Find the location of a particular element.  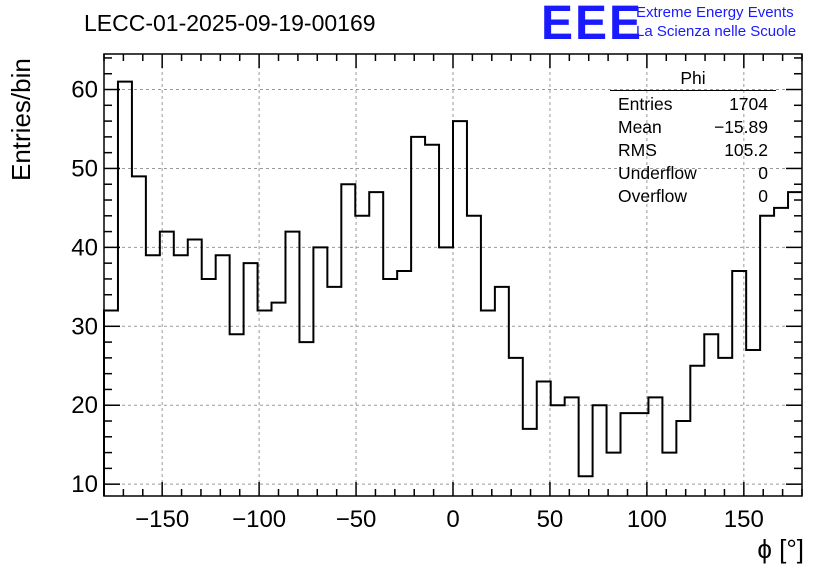

y-axis-label: Entries/bin is located at coordinates (21, 119).